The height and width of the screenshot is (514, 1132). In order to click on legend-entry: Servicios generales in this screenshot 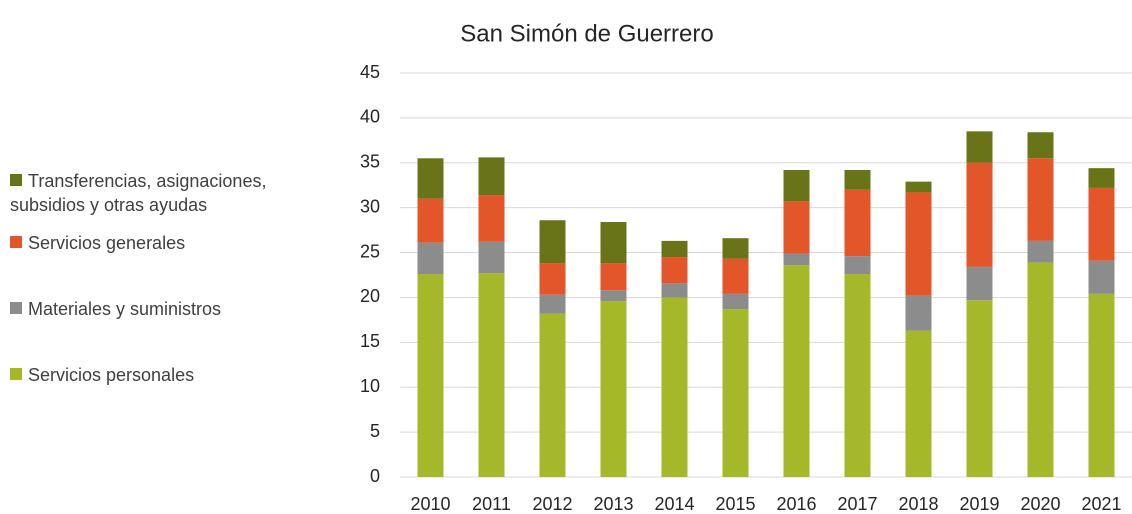, I will do `click(170, 243)`.